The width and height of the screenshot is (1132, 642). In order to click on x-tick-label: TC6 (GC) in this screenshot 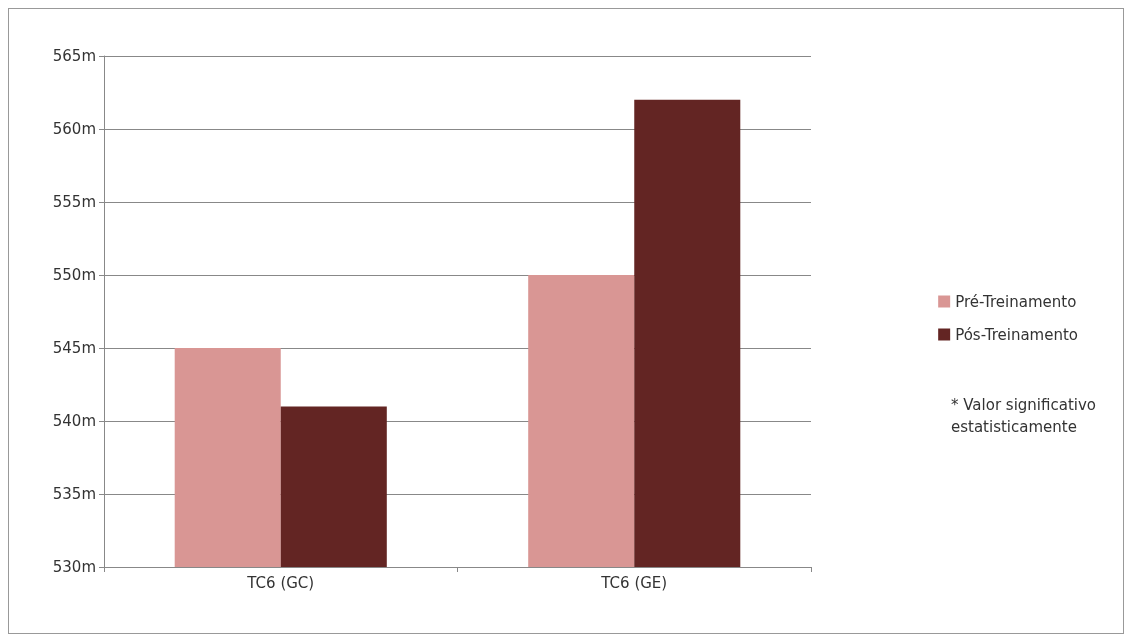, I will do `click(280, 582)`.